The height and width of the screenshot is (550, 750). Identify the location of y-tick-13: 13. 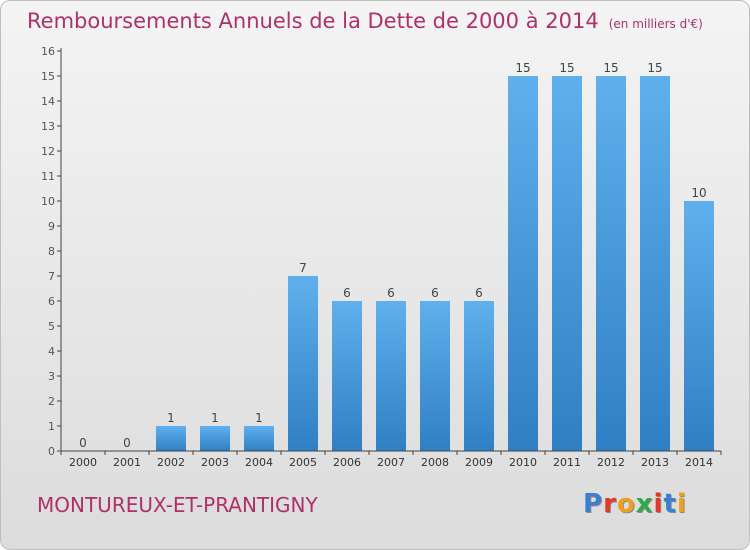
(48, 126).